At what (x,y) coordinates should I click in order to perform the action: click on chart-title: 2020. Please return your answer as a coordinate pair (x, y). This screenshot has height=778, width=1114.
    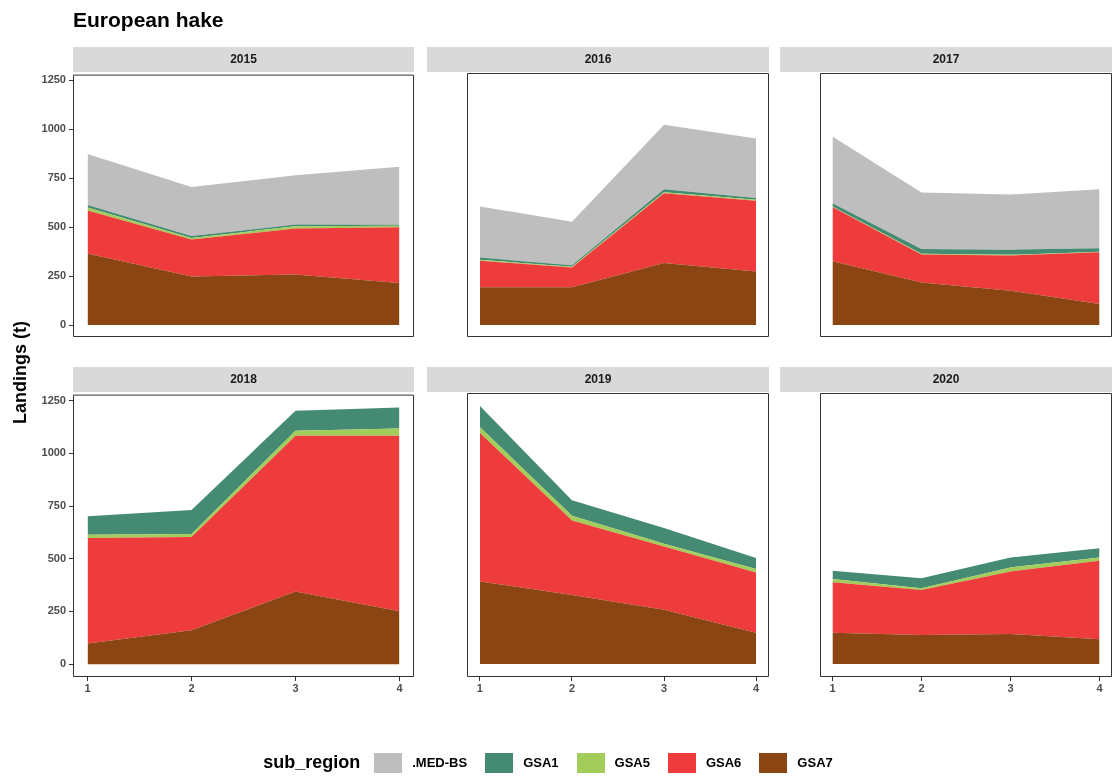
    Looking at the image, I should click on (946, 379).